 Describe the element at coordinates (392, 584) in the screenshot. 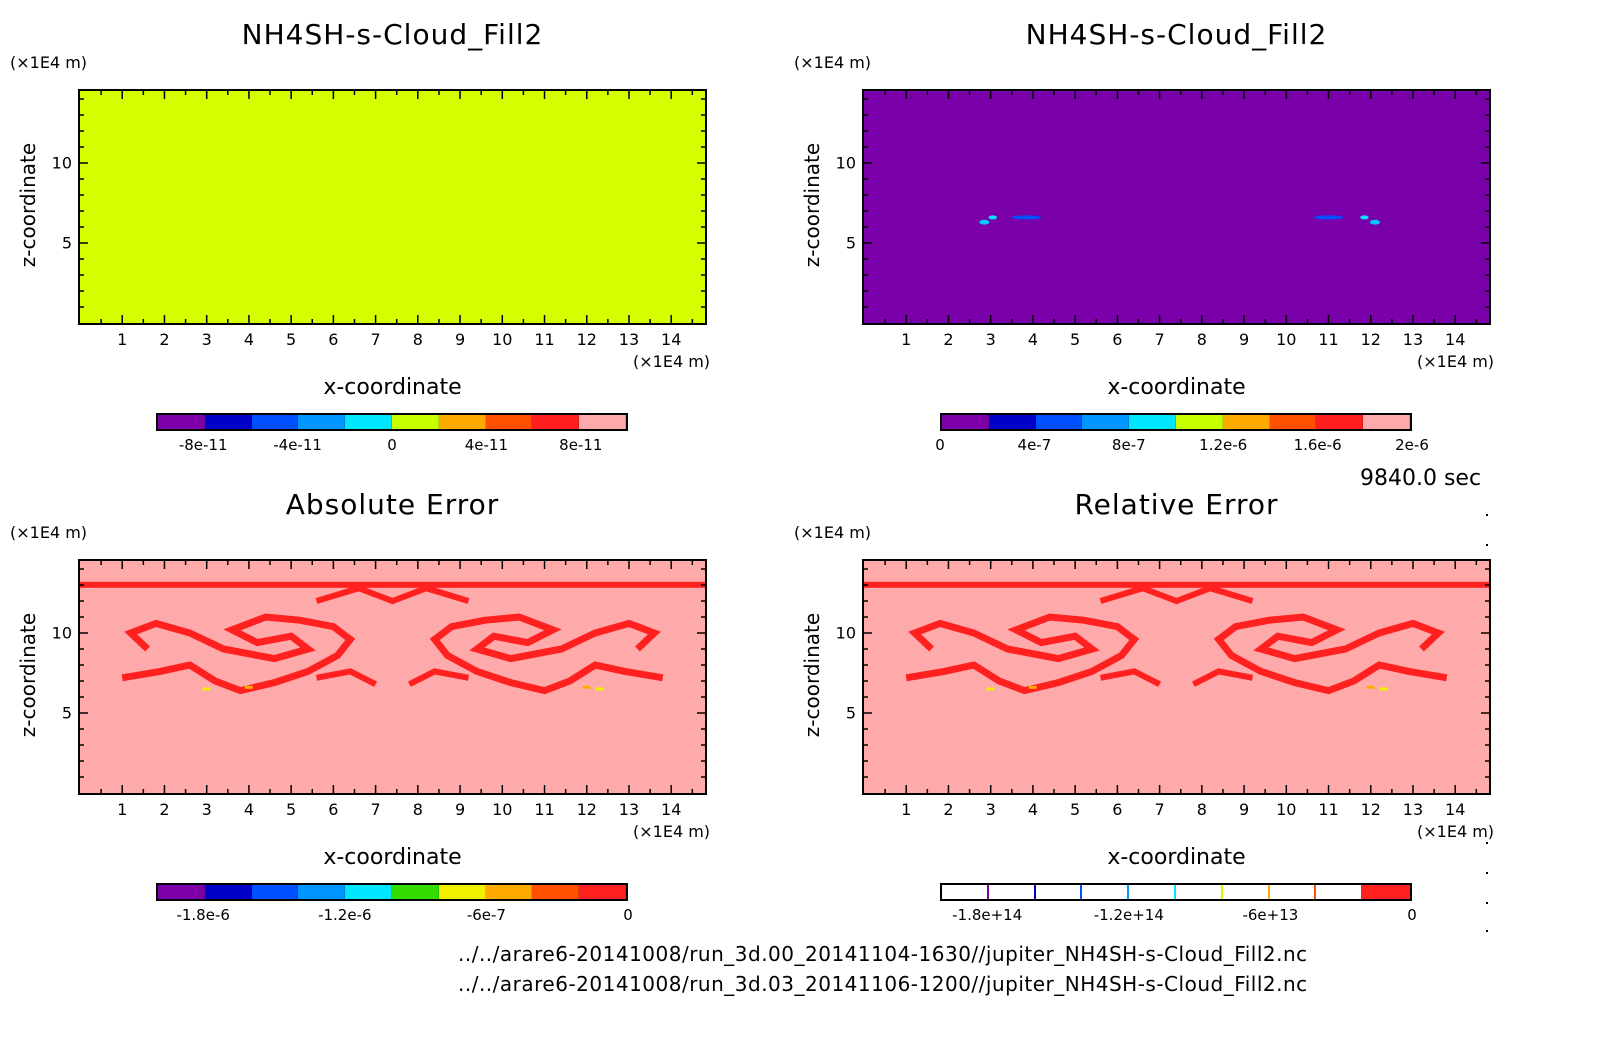

I see `error-band` at that location.